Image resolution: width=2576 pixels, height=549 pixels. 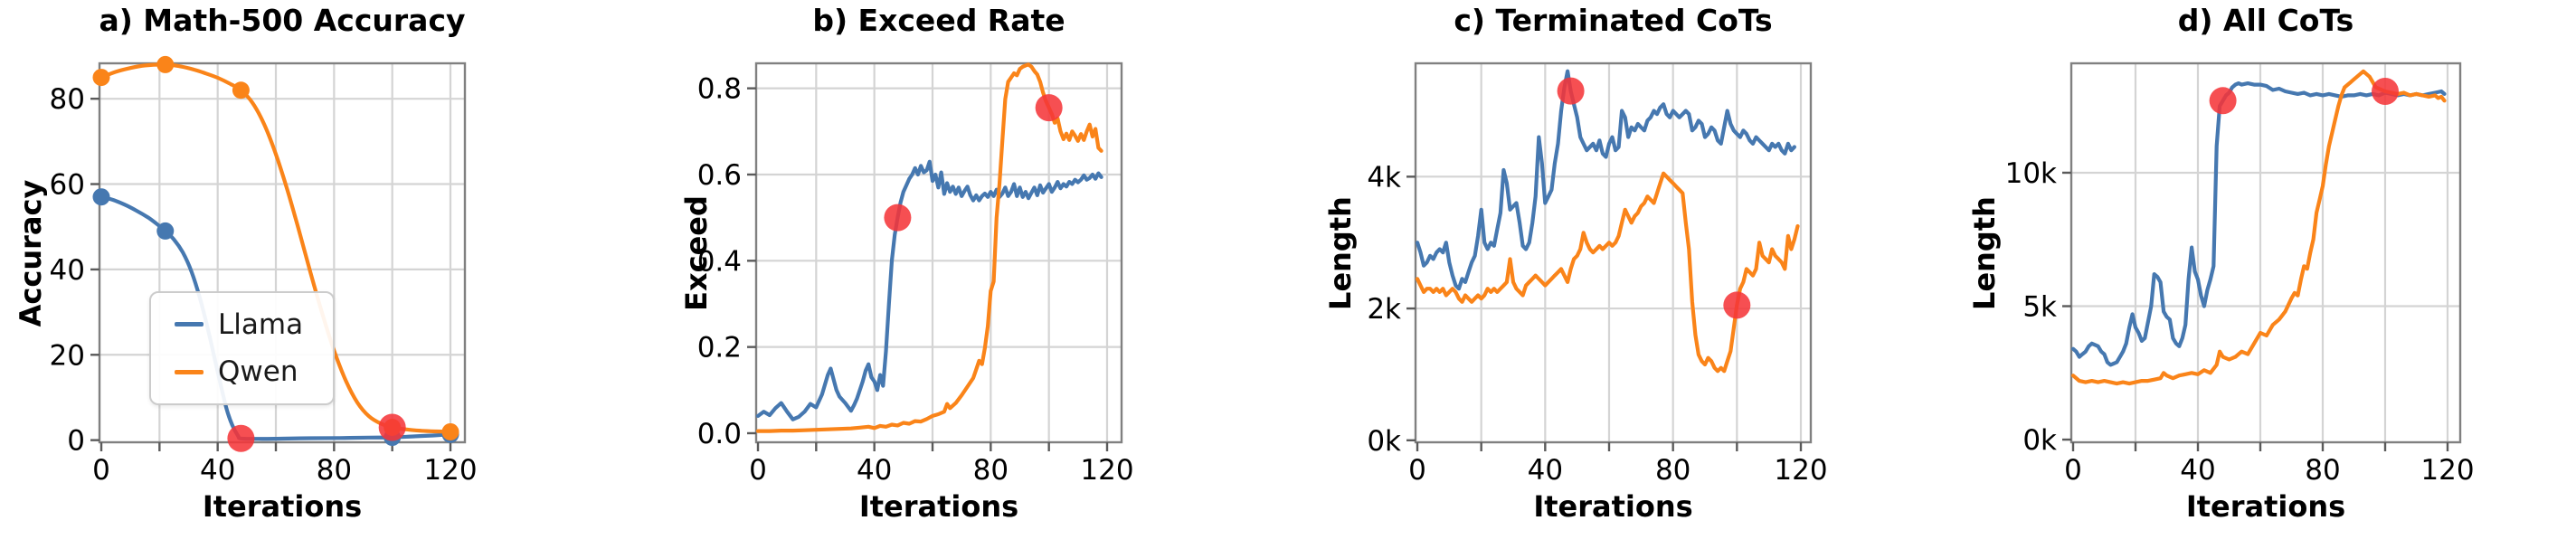 I want to click on y-tick-label: 40, so click(x=68, y=270).